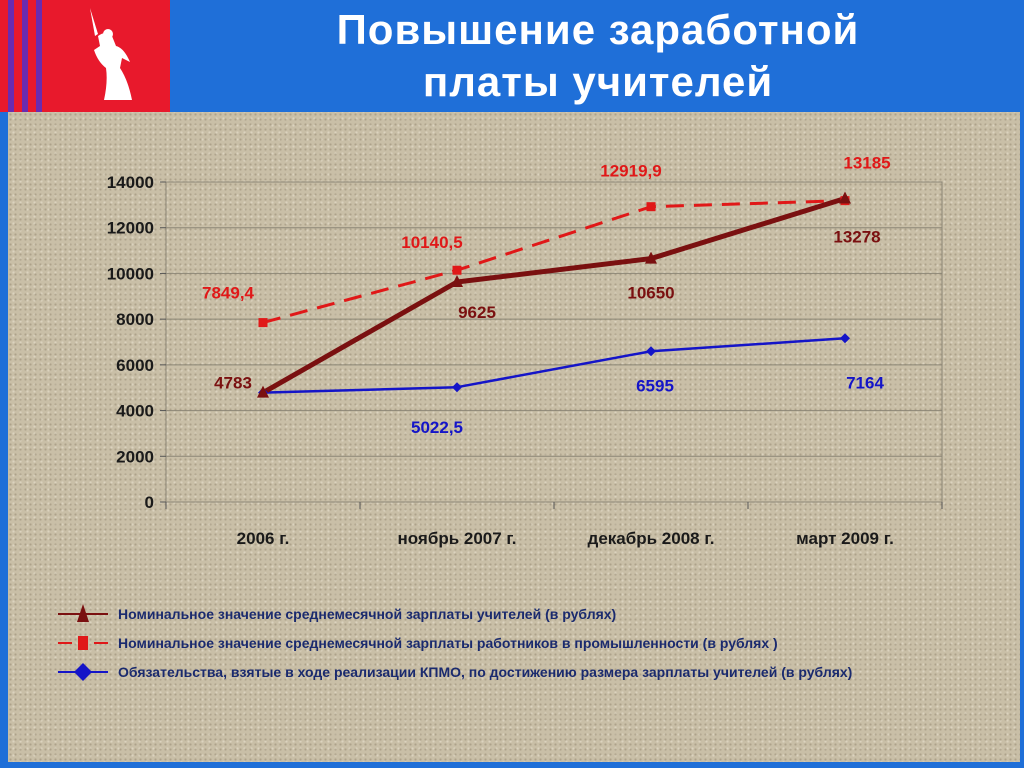  Describe the element at coordinates (866, 163) in the screenshot. I see `data-label: 13185` at that location.